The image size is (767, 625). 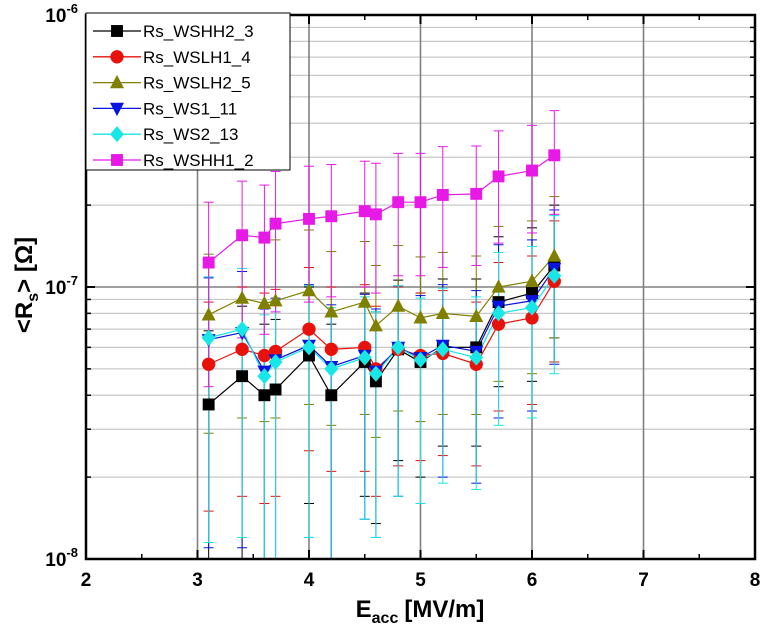 What do you see at coordinates (198, 31) in the screenshot?
I see `legend-label: Rs_WSHH2_3` at bounding box center [198, 31].